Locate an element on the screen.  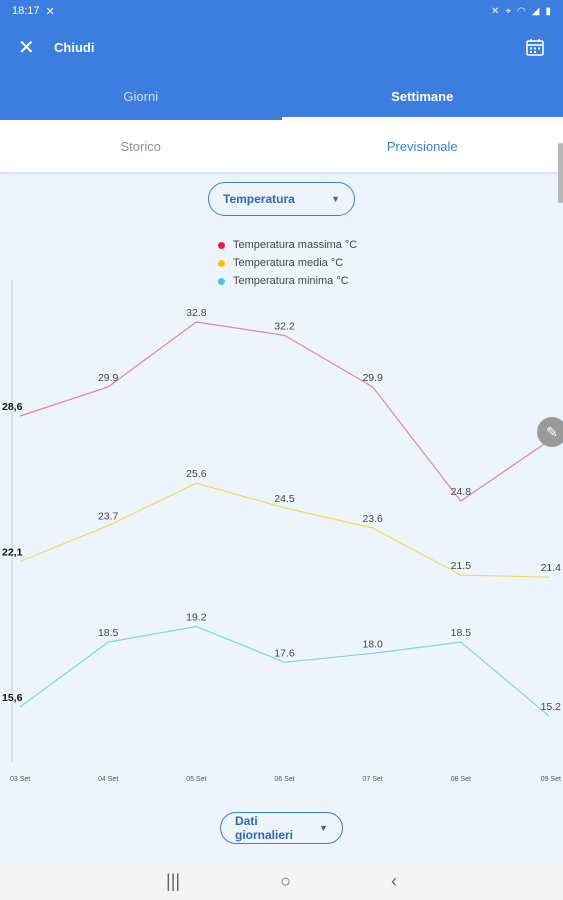
tab-settimane: Settimane is located at coordinates (422, 96).